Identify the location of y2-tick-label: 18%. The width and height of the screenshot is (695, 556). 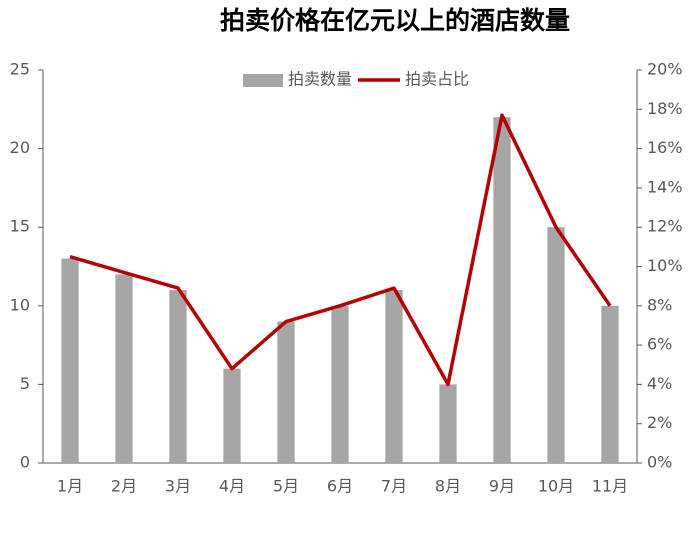
(665, 108).